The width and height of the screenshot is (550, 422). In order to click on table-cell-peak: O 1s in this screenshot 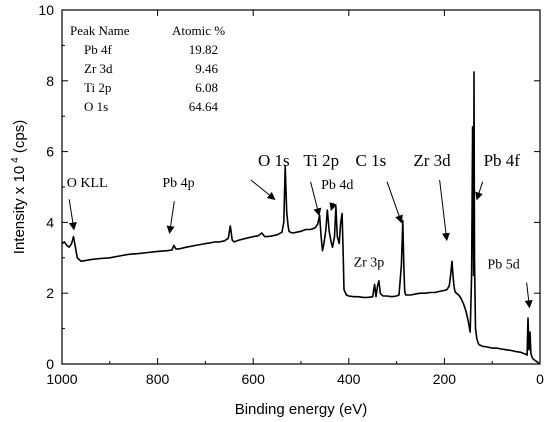, I will do `click(96, 106)`.